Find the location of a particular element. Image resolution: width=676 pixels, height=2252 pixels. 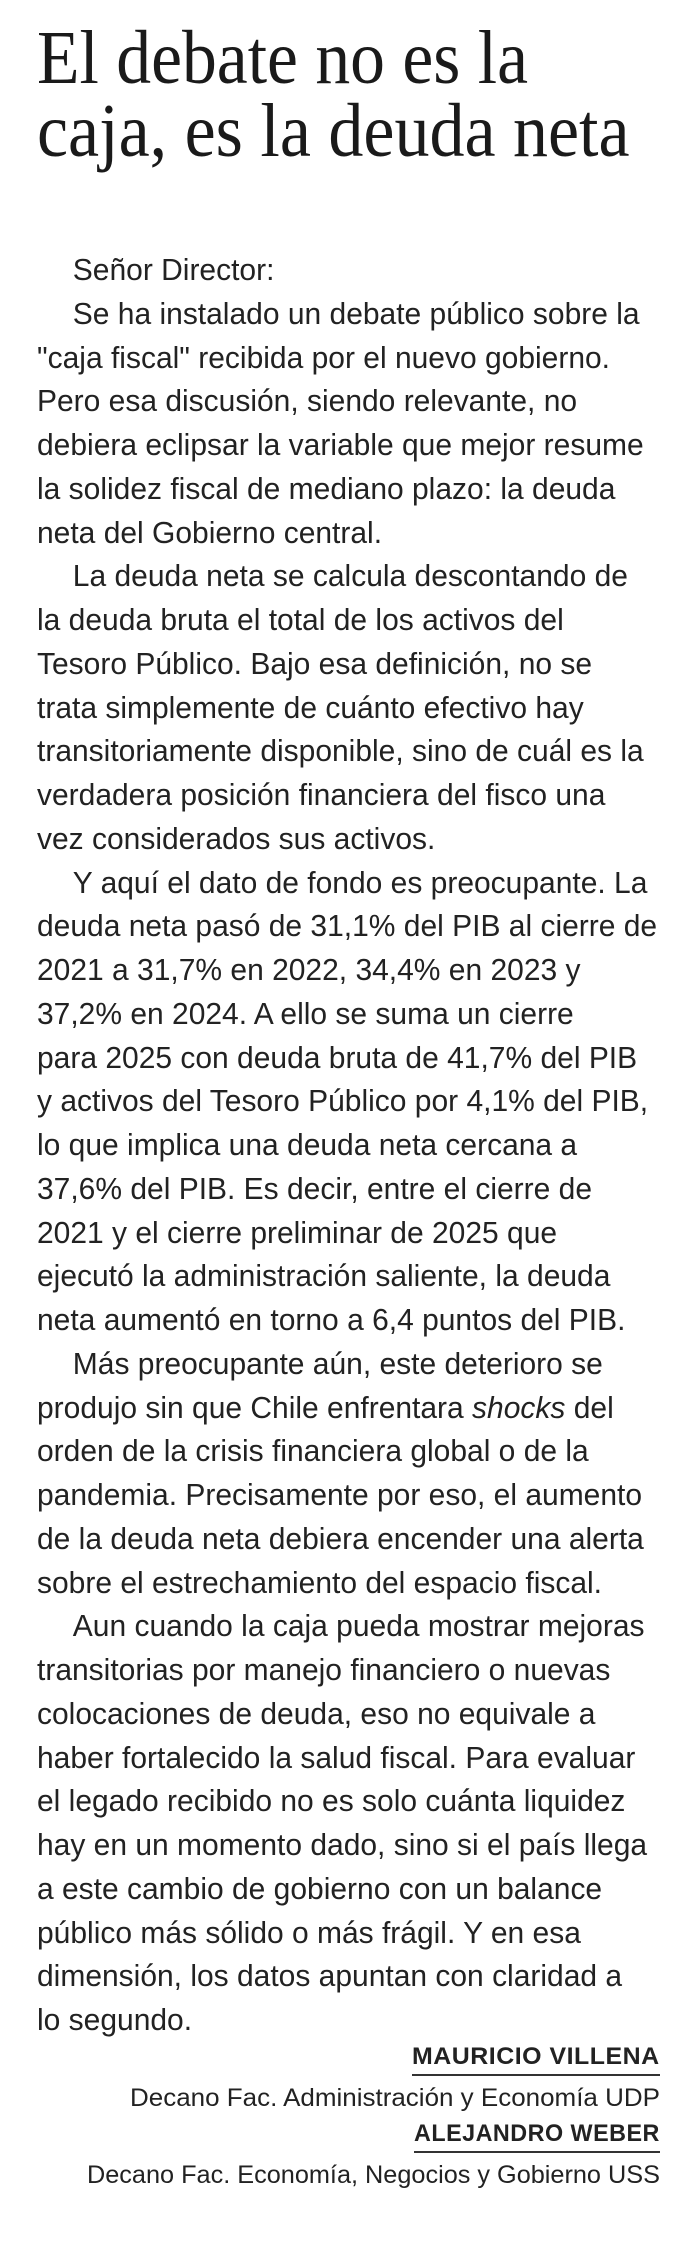

paragraph-line: Más preocupante aún, este deterioro se is located at coordinates (337, 1363).